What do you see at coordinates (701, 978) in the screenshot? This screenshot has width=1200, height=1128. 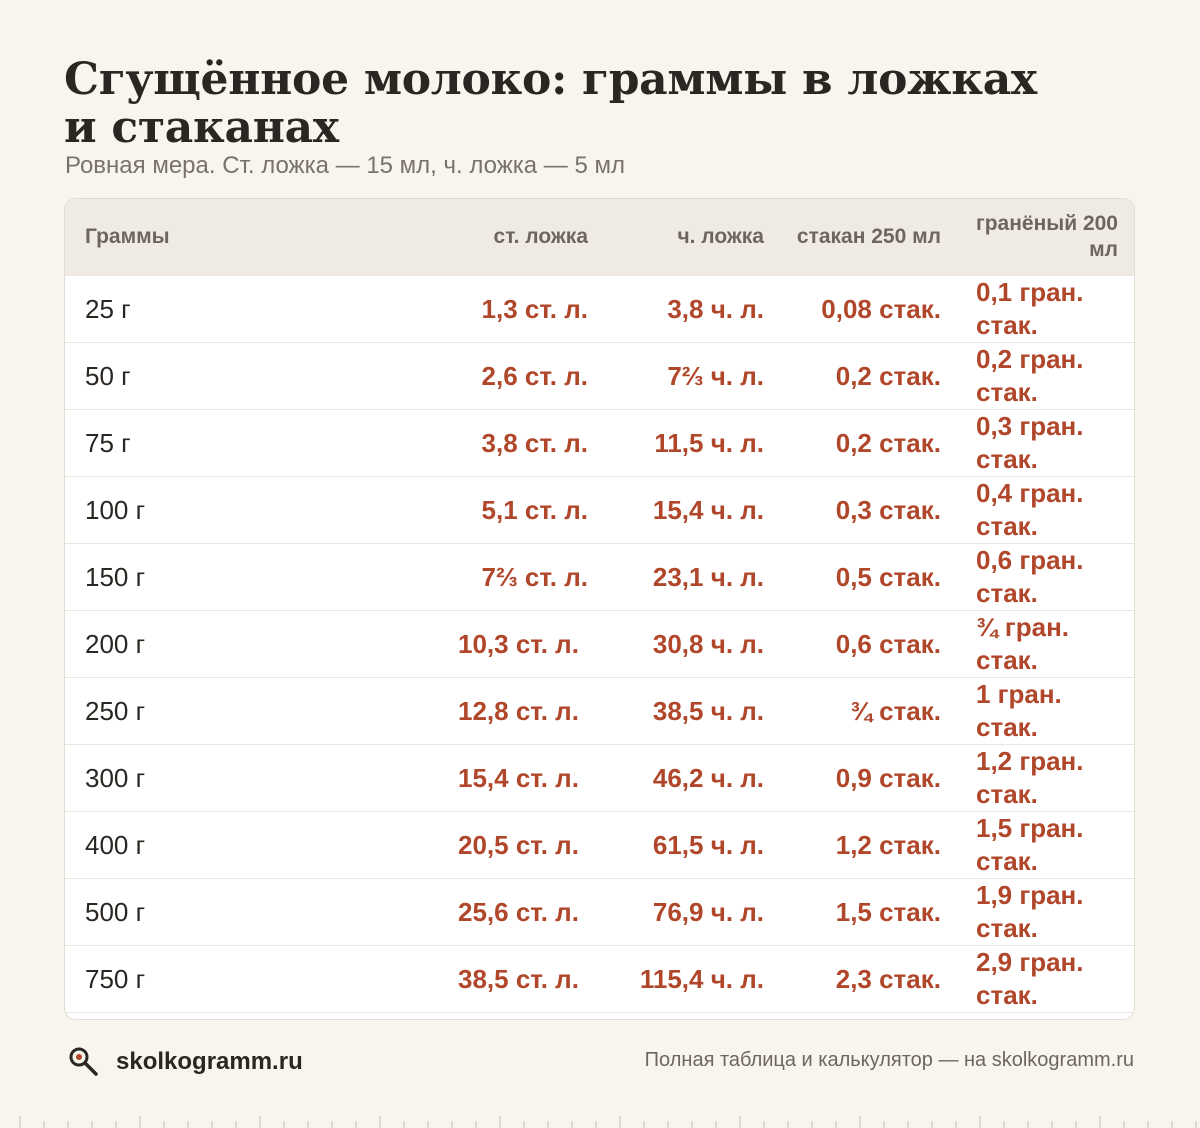 I see `teaspoon-cell-text: 115,4 ч. л.` at bounding box center [701, 978].